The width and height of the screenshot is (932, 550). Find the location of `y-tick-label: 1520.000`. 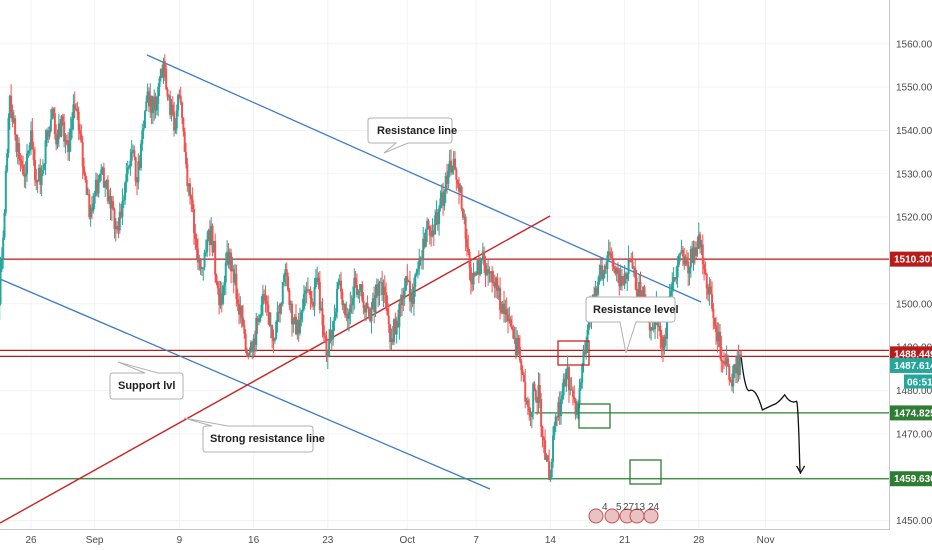

y-tick-label: 1520.000 is located at coordinates (914, 218).